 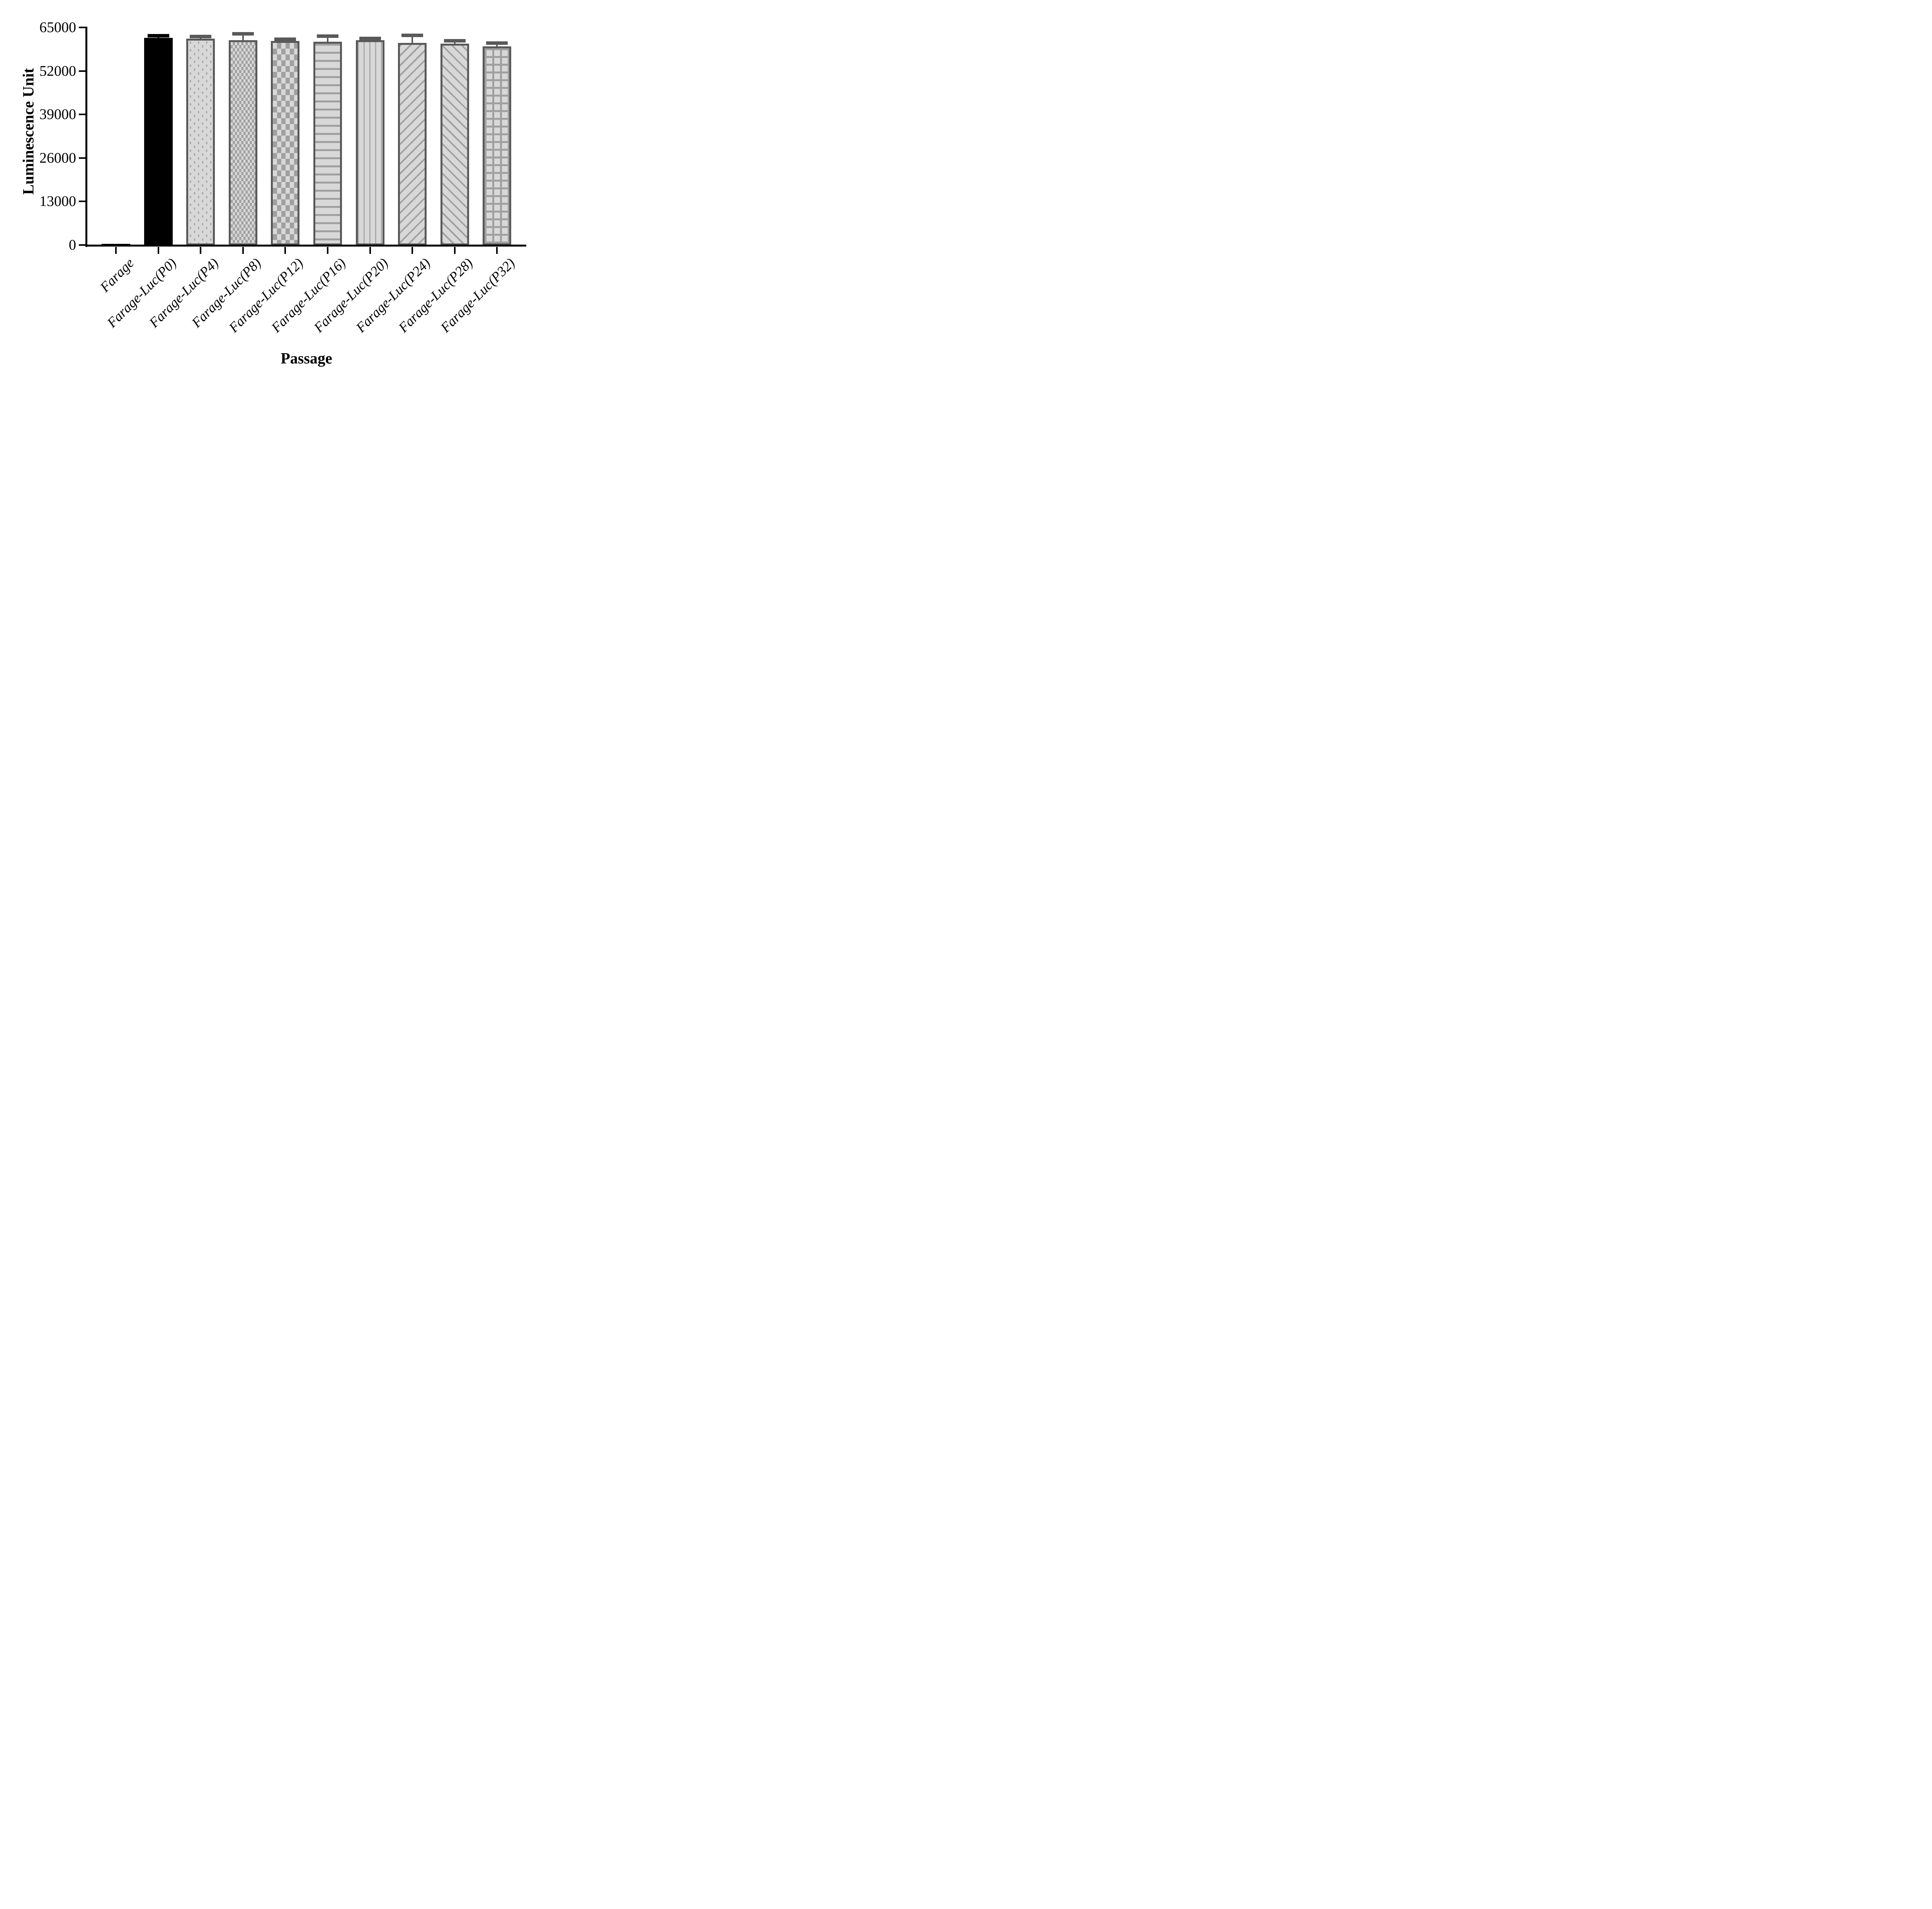 What do you see at coordinates (243, 37) in the screenshot?
I see `error-bar-stem-farage-luc-p8` at bounding box center [243, 37].